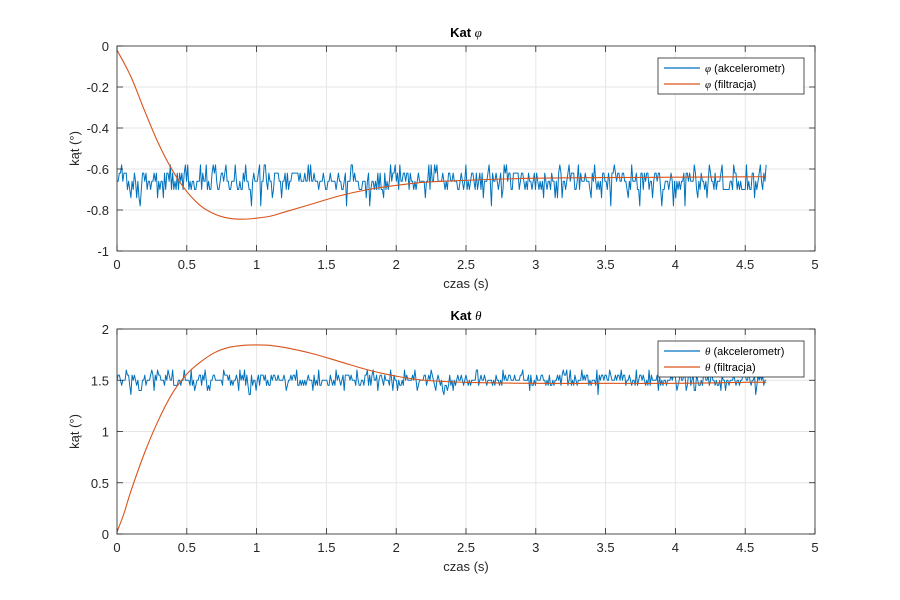 Image resolution: width=900 pixels, height=600 pixels. Describe the element at coordinates (98, 169) in the screenshot. I see `y-tick-label: -0.6` at that location.